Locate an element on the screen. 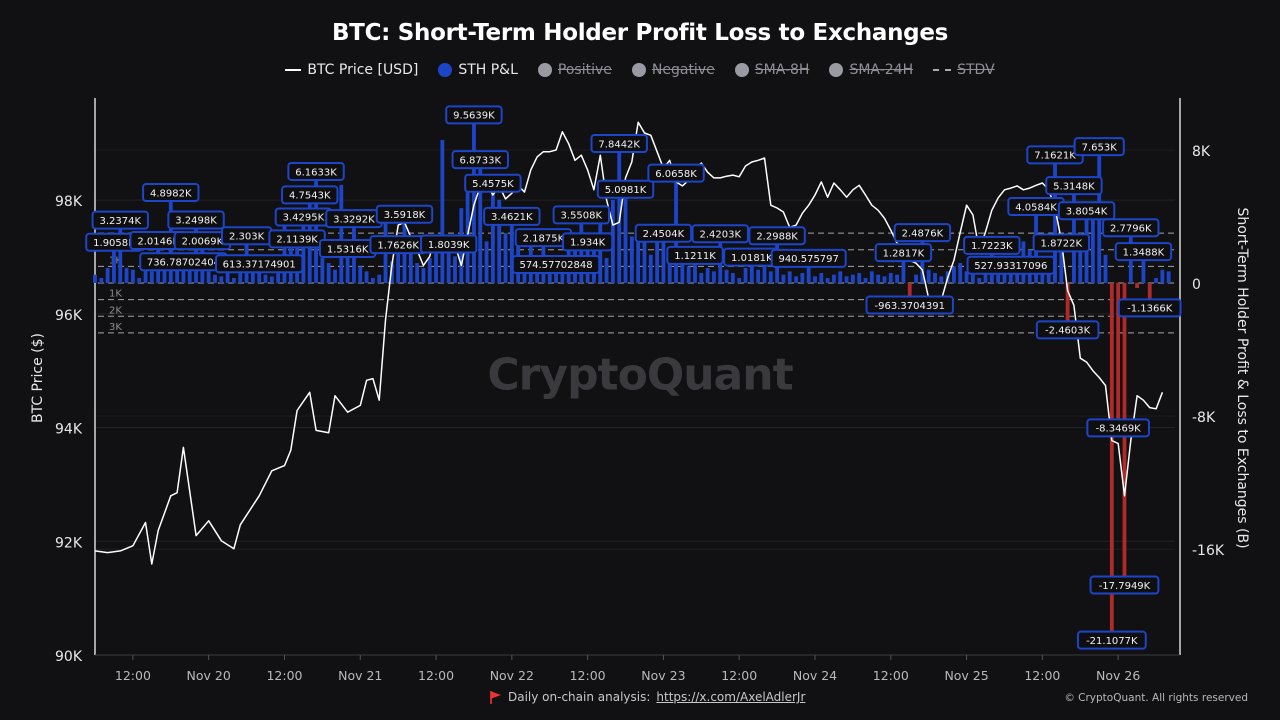 This screenshot has width=1280, height=720. legend-item-sma-8h: SMA-8H is located at coordinates (771, 70).